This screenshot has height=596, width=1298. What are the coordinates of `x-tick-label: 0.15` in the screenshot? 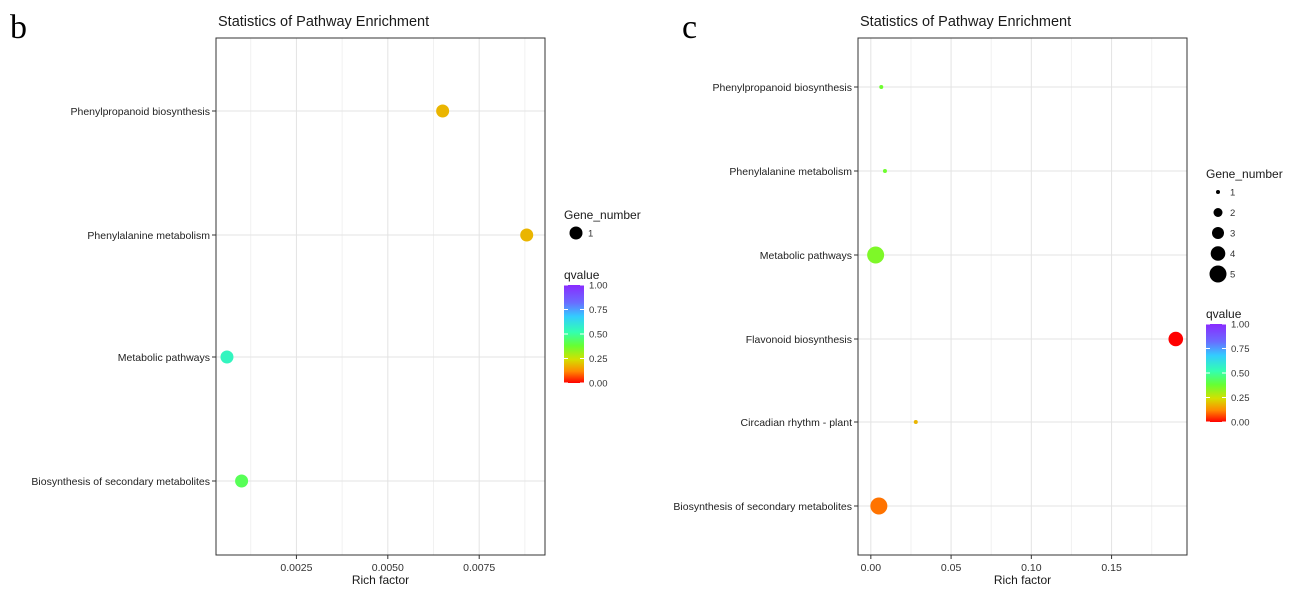 It's located at (1111, 568).